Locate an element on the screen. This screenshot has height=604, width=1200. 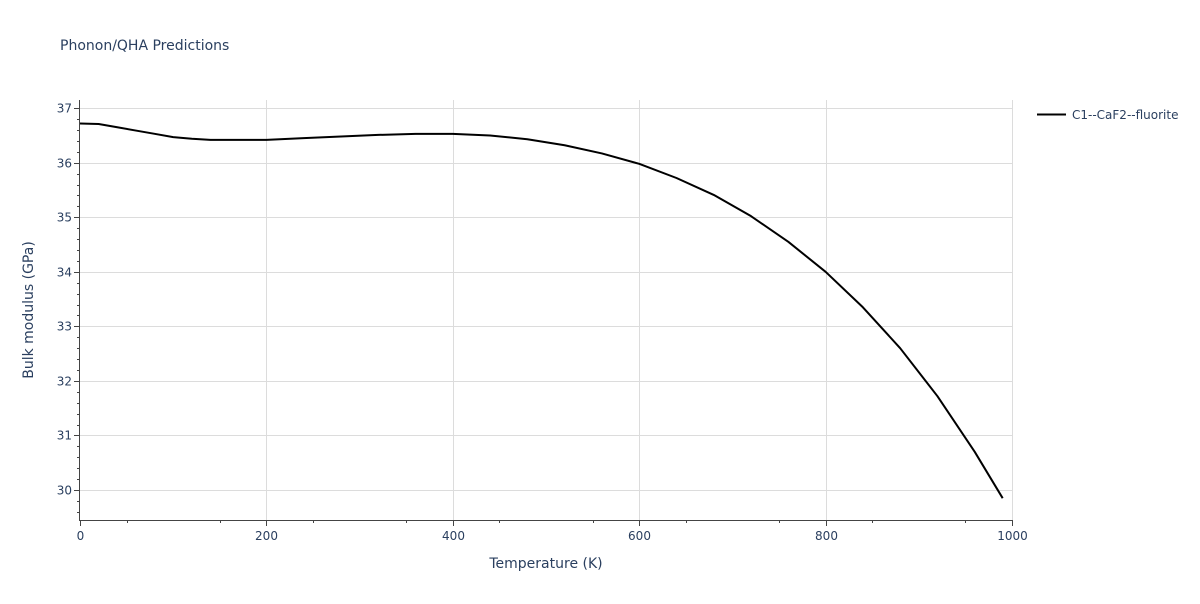
legend-label-c1-caf2-fluorite: C1--CaF2--fluorite is located at coordinates (1125, 115).